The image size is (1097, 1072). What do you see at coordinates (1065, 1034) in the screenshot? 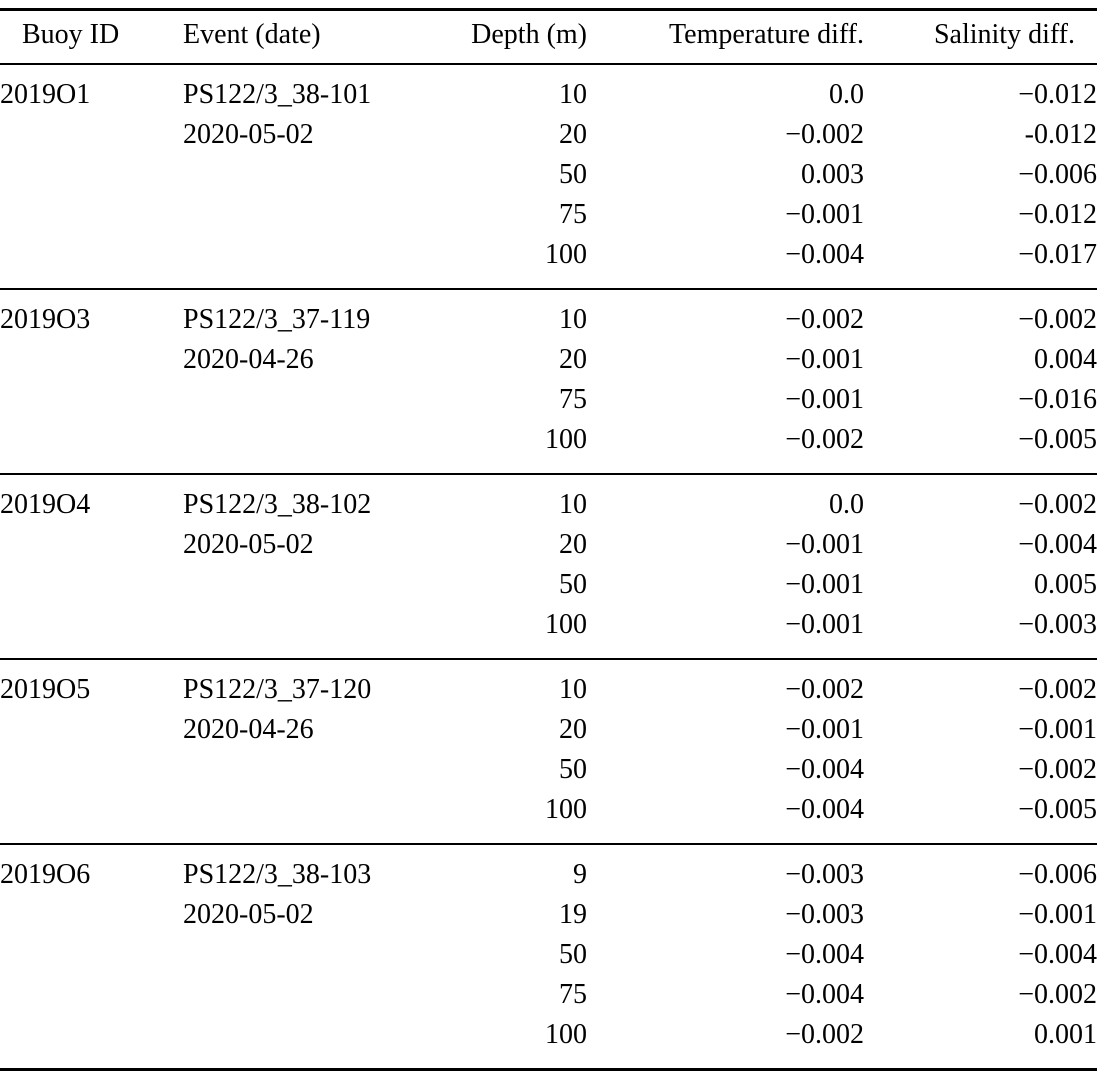
I see `cell-salinity-diff: 0.001` at bounding box center [1065, 1034].